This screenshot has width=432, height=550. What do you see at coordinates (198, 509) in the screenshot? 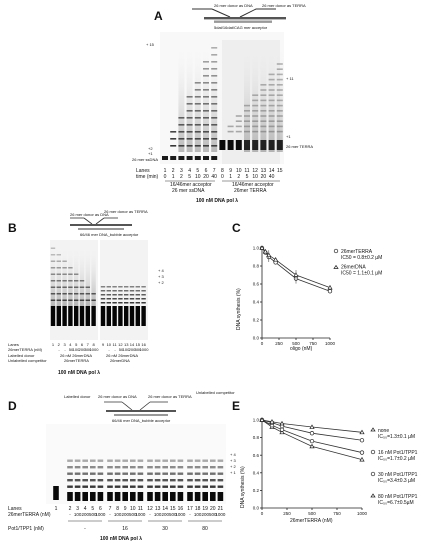
I see `lane-number: 18` at bounding box center [198, 509].